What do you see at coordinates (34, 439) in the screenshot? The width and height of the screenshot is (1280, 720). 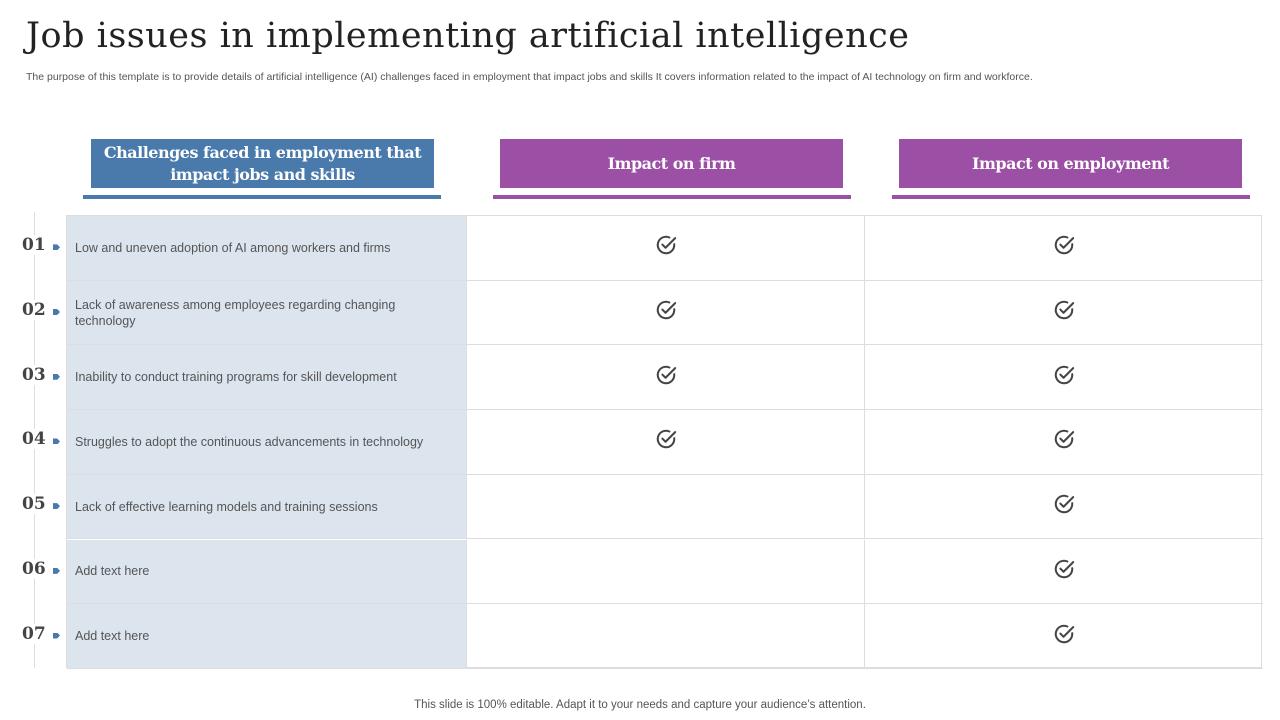 I see `row-number: 04` at bounding box center [34, 439].